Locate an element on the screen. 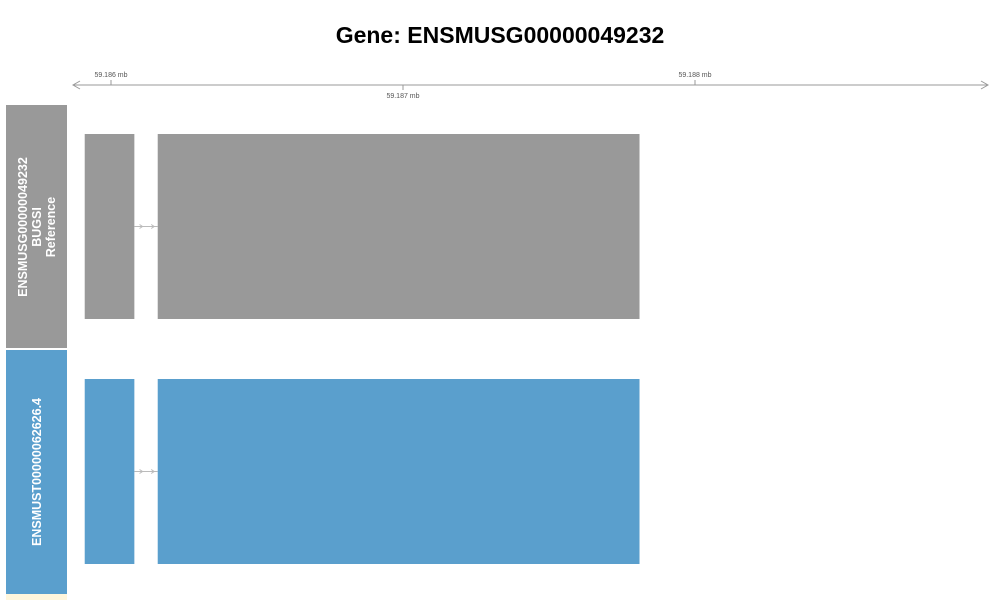  axis-tick-label: 59.188 mb is located at coordinates (694, 75).